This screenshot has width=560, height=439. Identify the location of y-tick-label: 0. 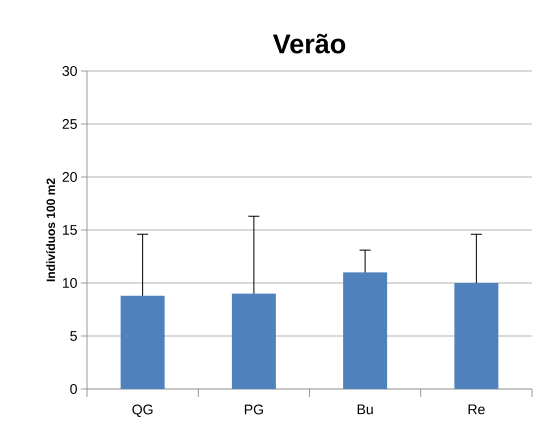
(73, 389).